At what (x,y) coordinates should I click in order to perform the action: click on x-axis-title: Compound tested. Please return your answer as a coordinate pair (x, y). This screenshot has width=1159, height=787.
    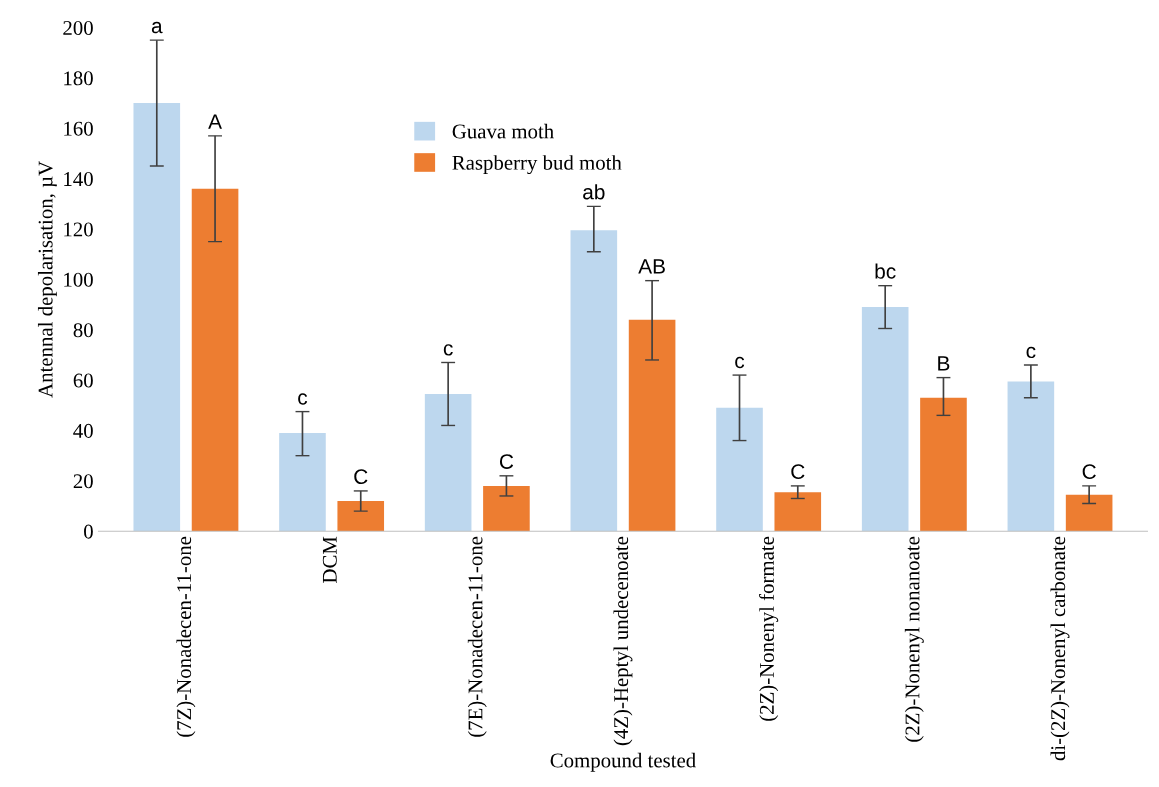
    Looking at the image, I should click on (623, 762).